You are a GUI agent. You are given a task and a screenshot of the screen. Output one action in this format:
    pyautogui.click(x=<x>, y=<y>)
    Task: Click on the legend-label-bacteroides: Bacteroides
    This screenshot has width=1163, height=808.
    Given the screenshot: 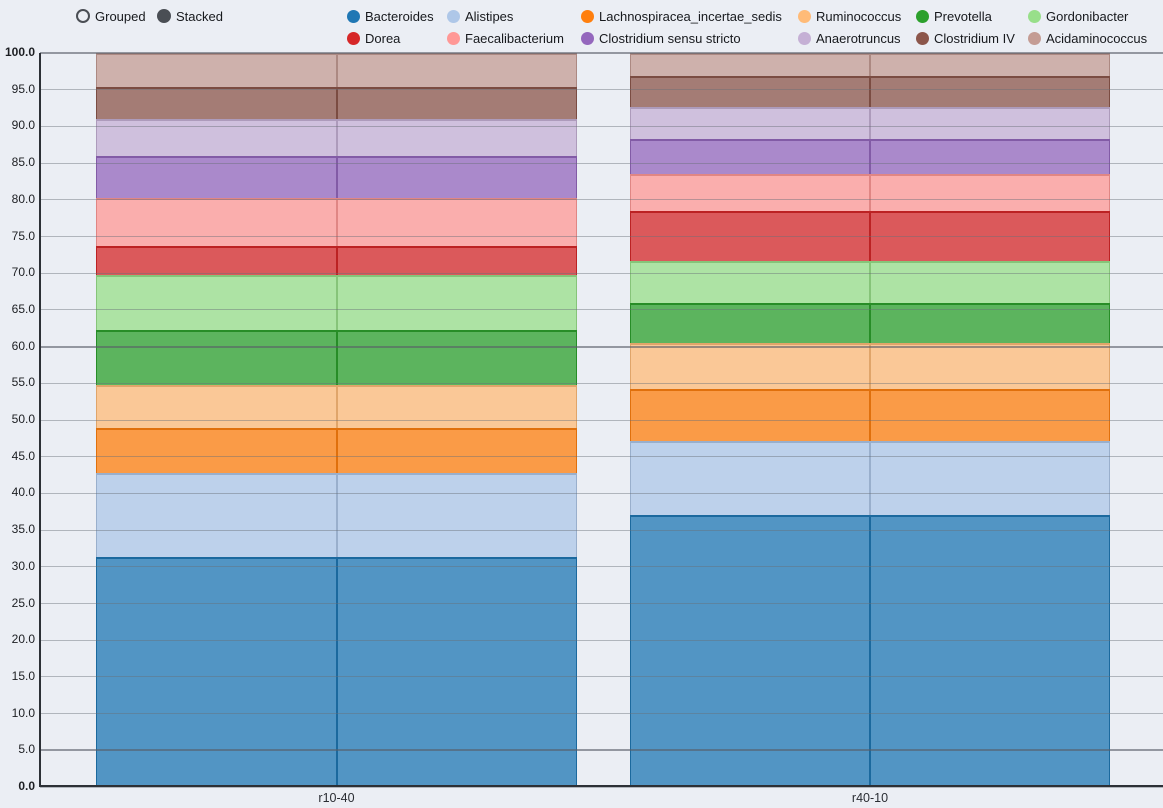 What is the action you would take?
    pyautogui.click(x=399, y=16)
    